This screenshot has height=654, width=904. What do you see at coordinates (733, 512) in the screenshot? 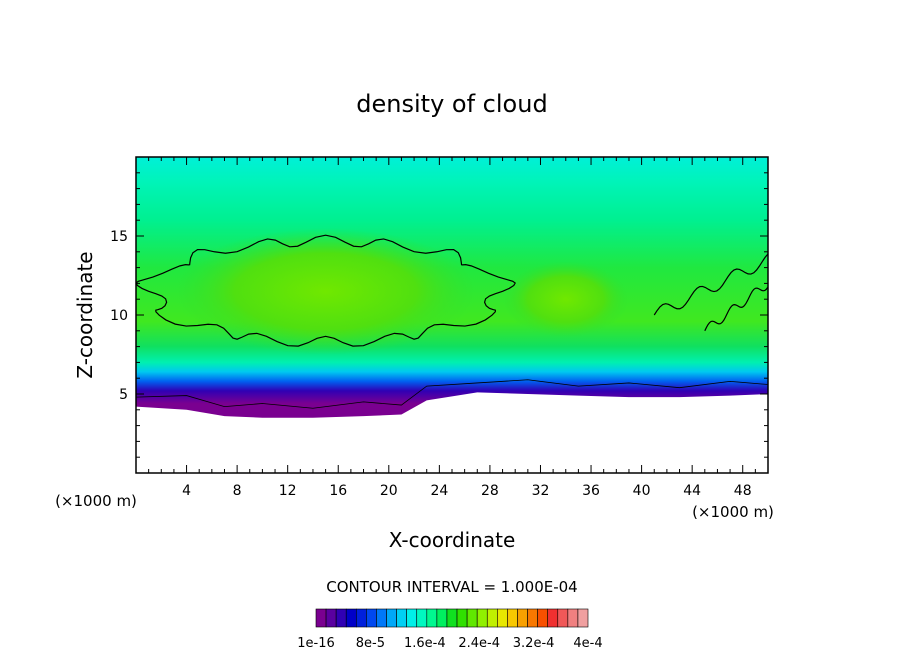
I see `x-unit-right: (×1000 m)` at bounding box center [733, 512].